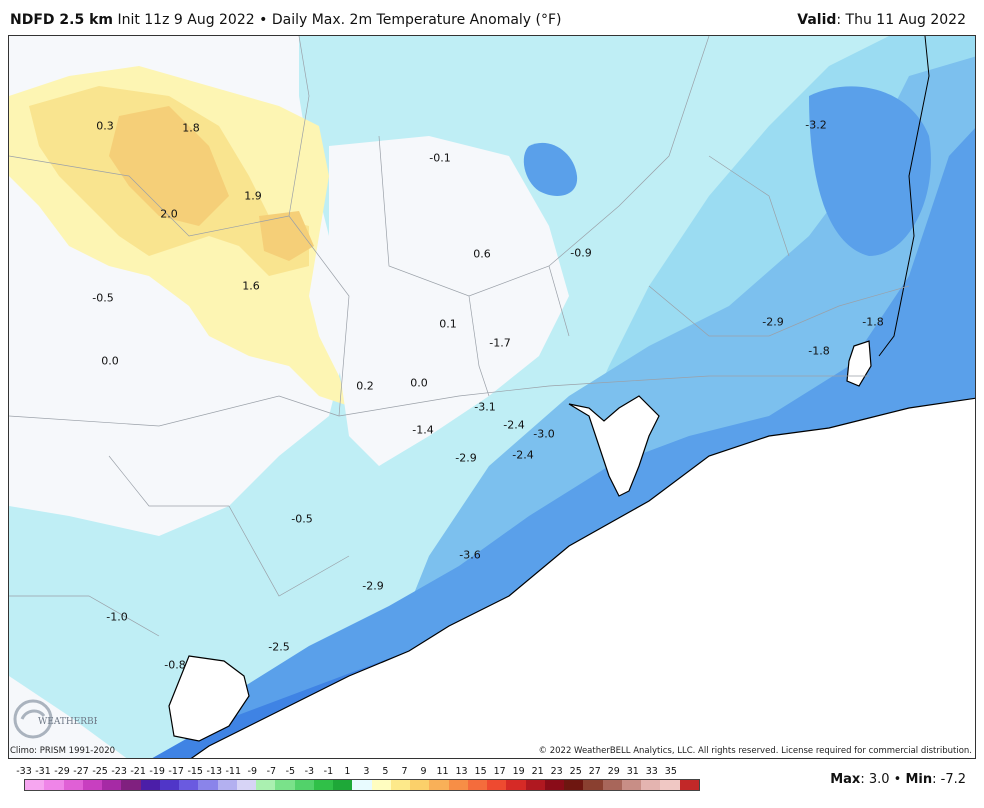 The height and width of the screenshot is (808, 984). What do you see at coordinates (485, 407) in the screenshot?
I see `anomaly-label: -3.1` at bounding box center [485, 407].